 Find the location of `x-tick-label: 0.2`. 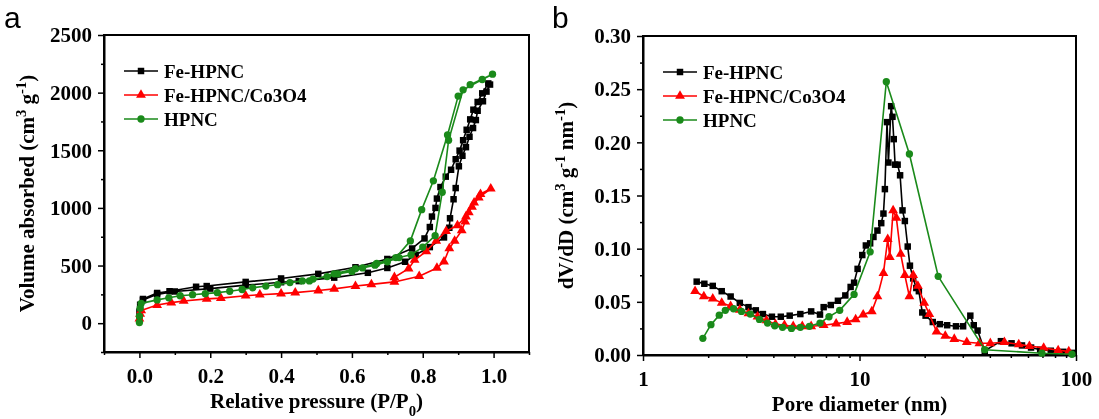

x-tick-label: 0.2 is located at coordinates (210, 375).